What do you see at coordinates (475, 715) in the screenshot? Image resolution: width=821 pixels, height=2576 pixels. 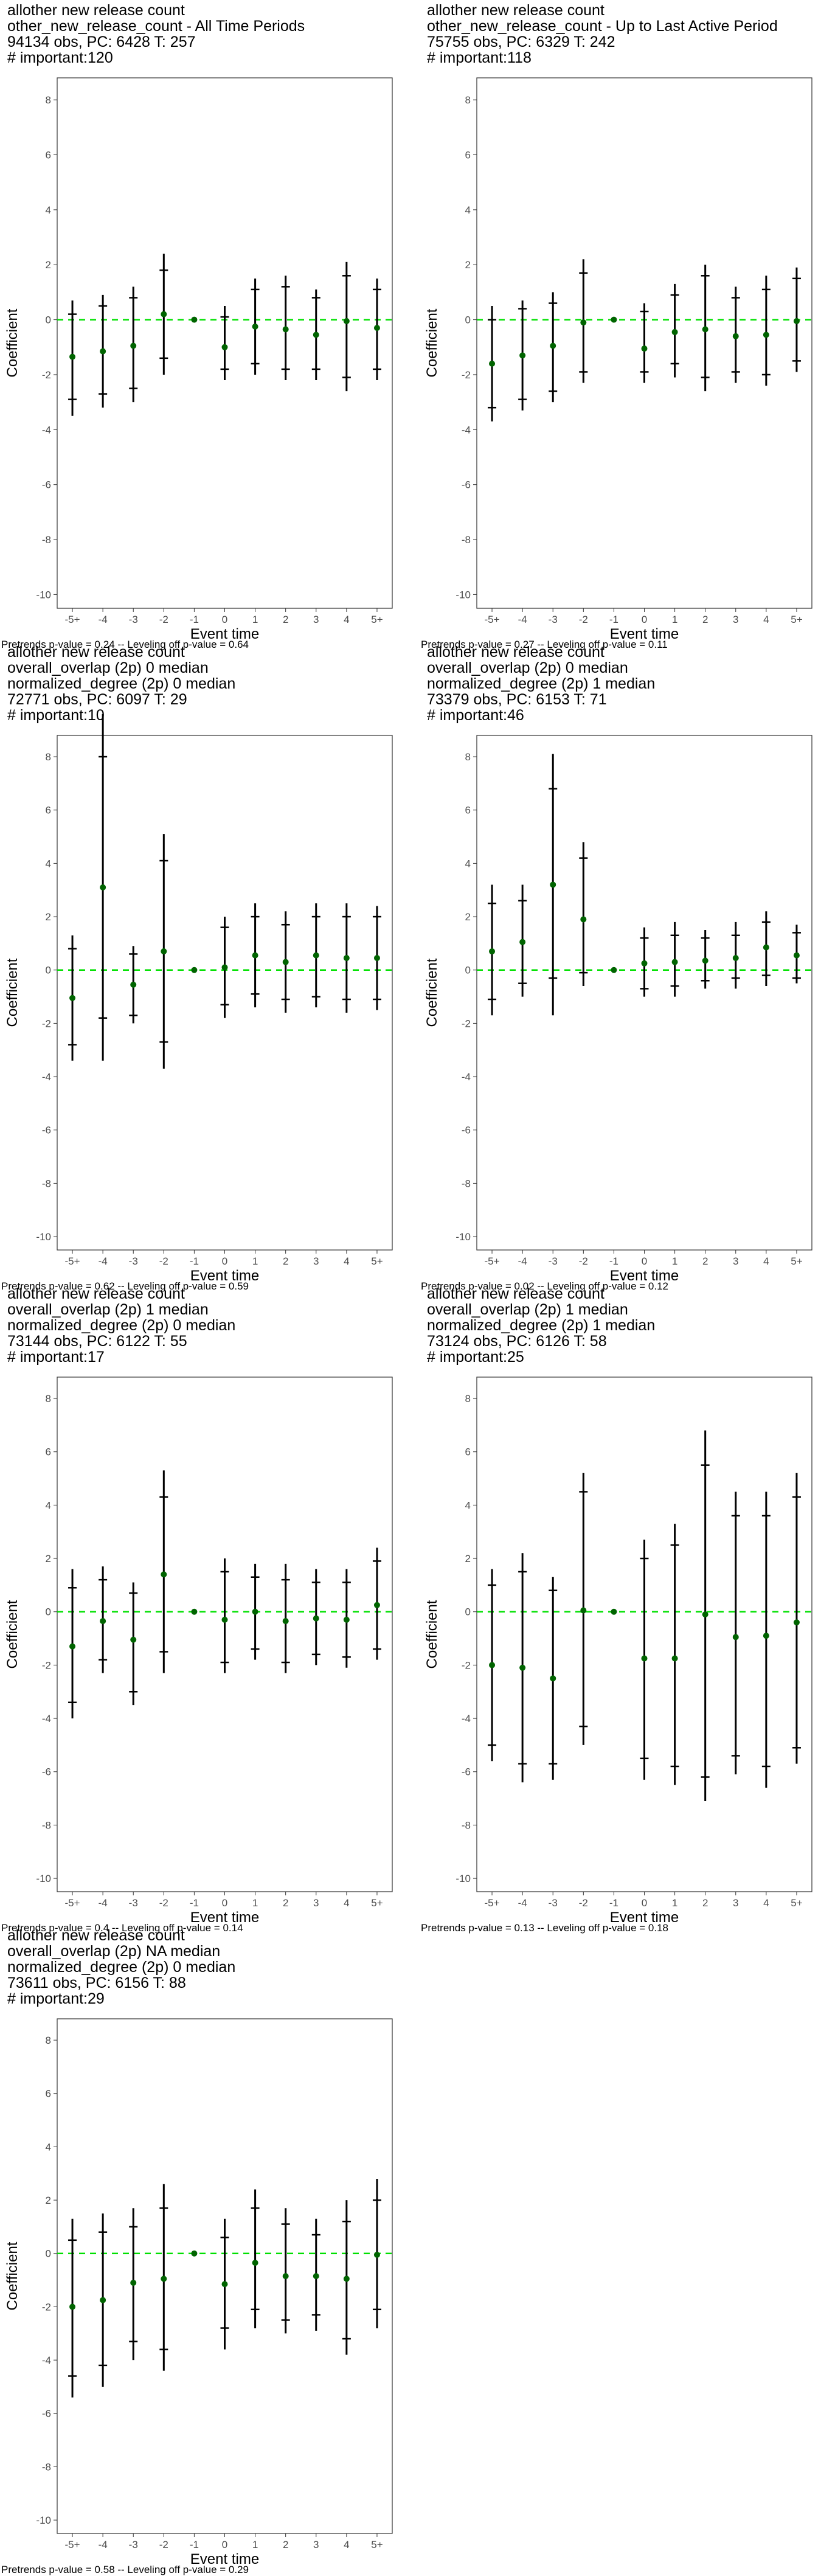 I see `title-line: # important:46` at bounding box center [475, 715].